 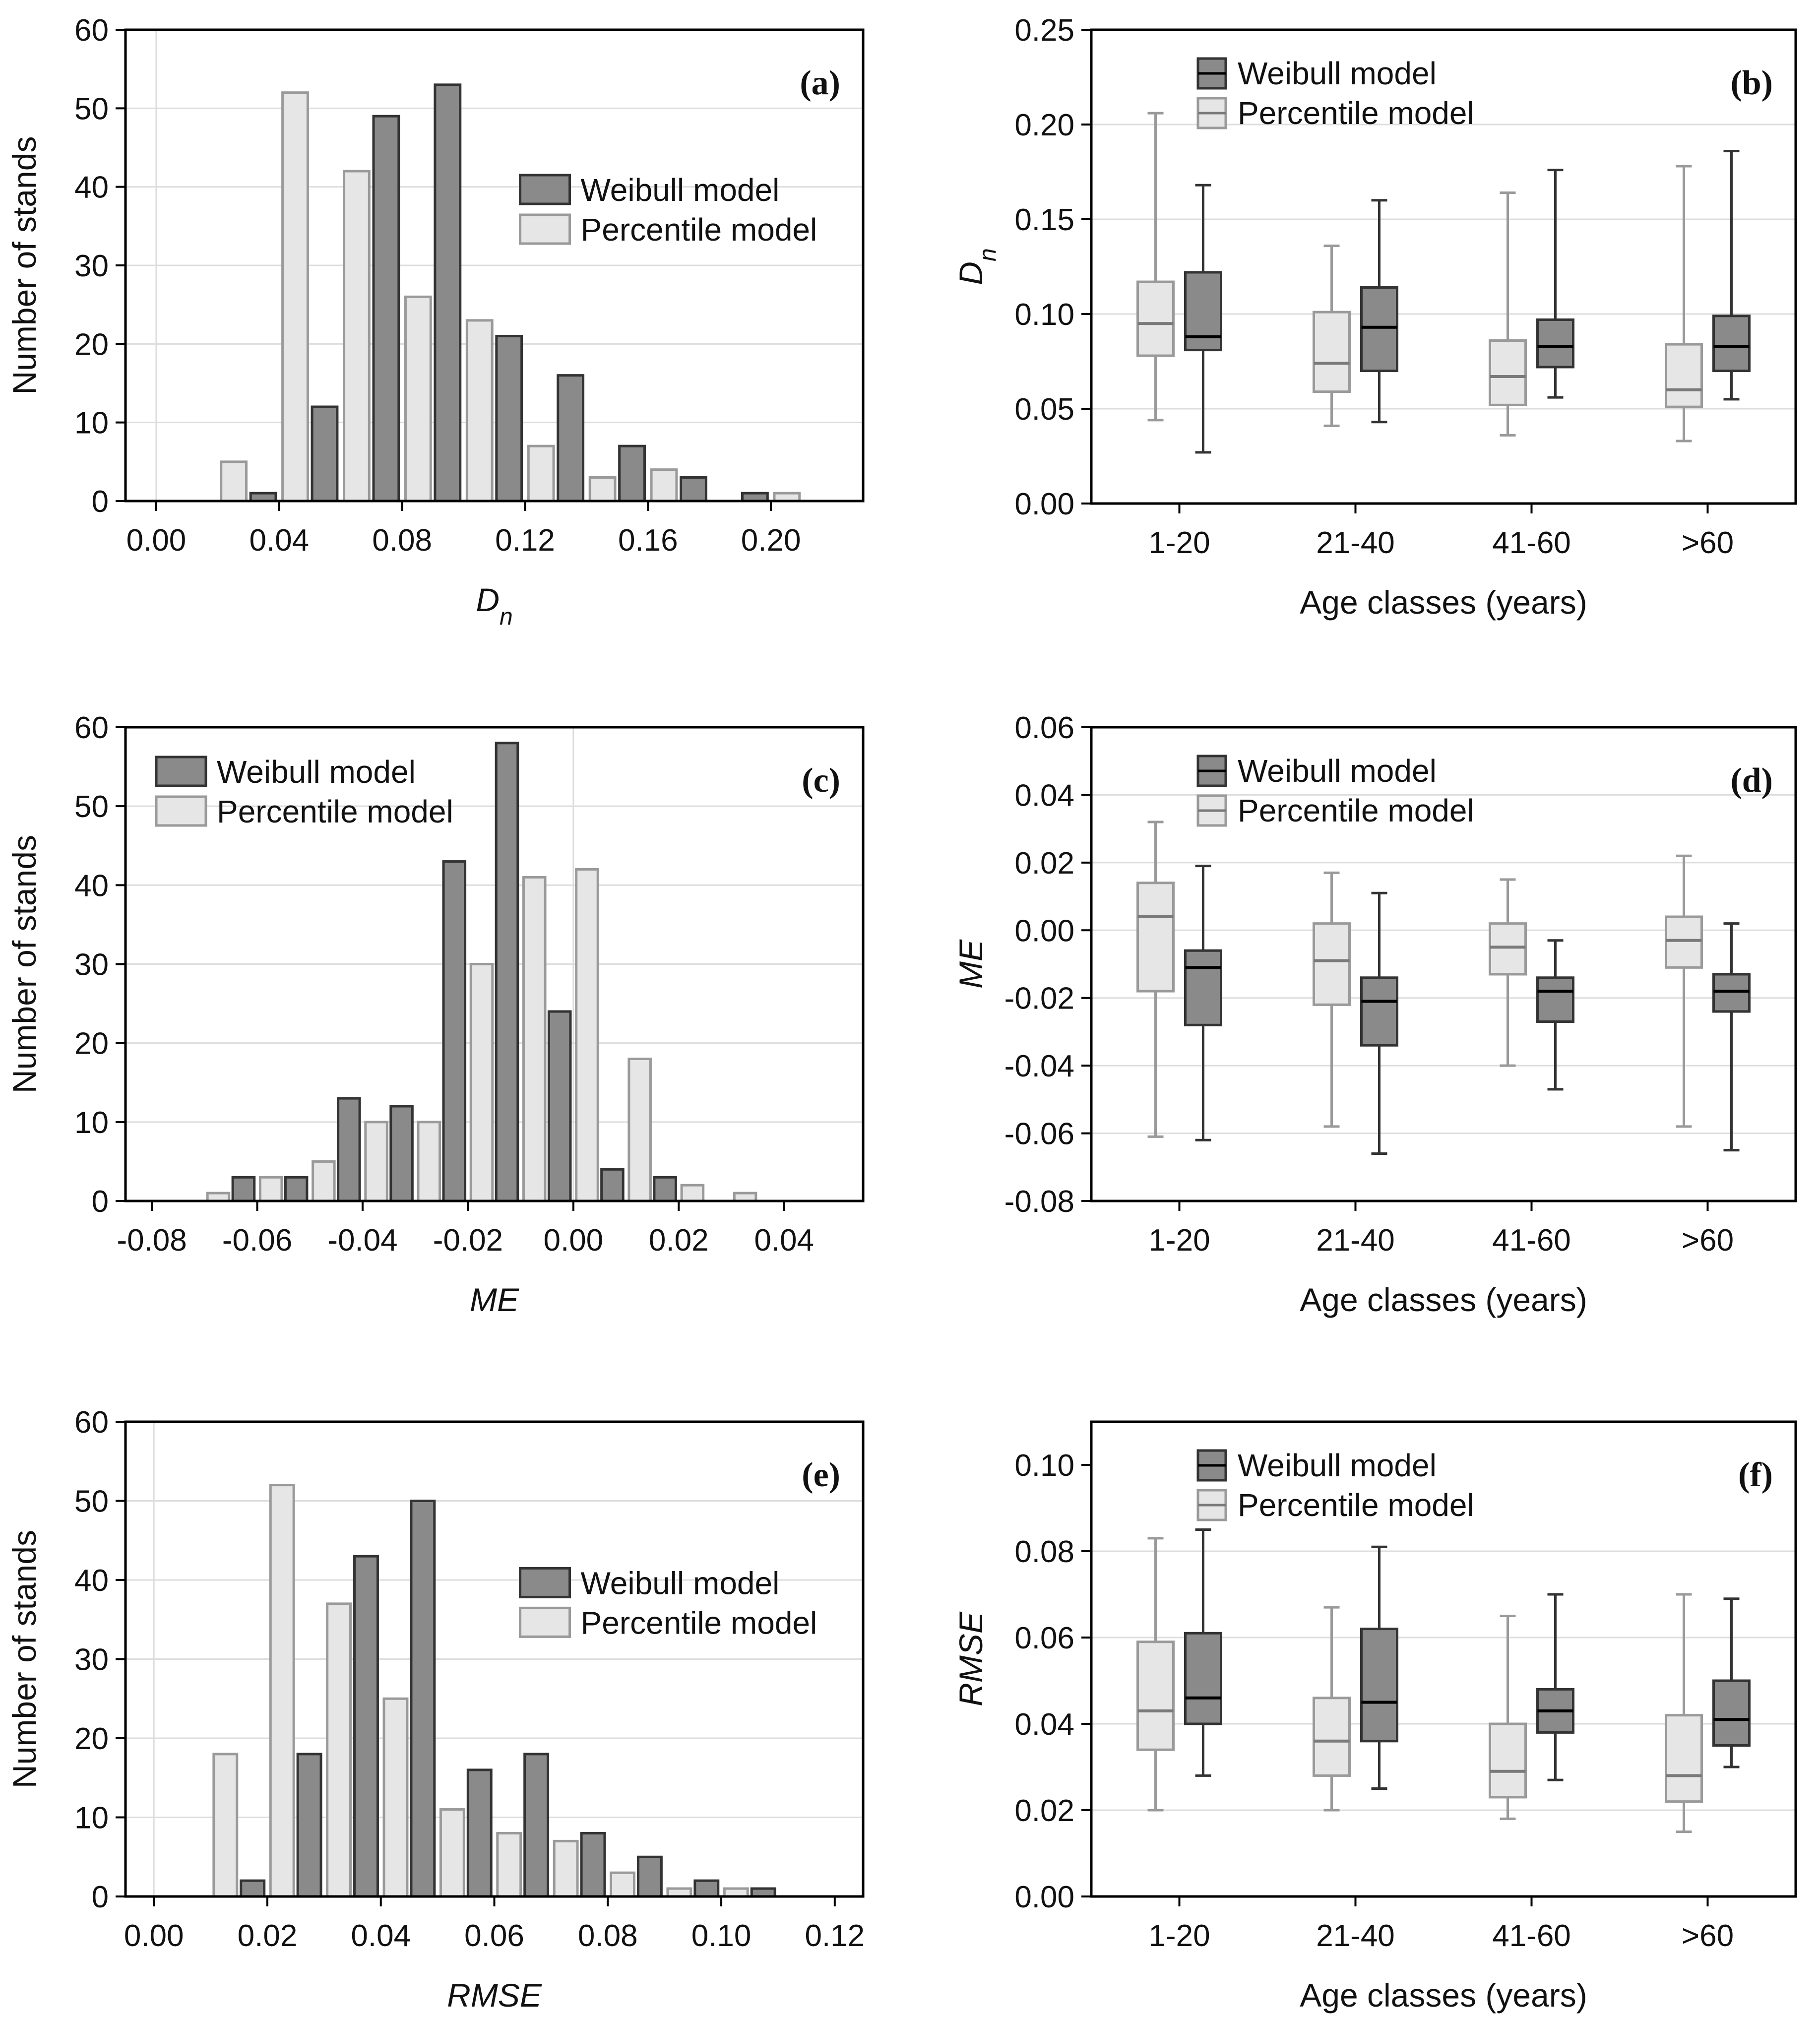 What do you see at coordinates (100, 1202) in the screenshot?
I see `y-tick-label: 0` at bounding box center [100, 1202].